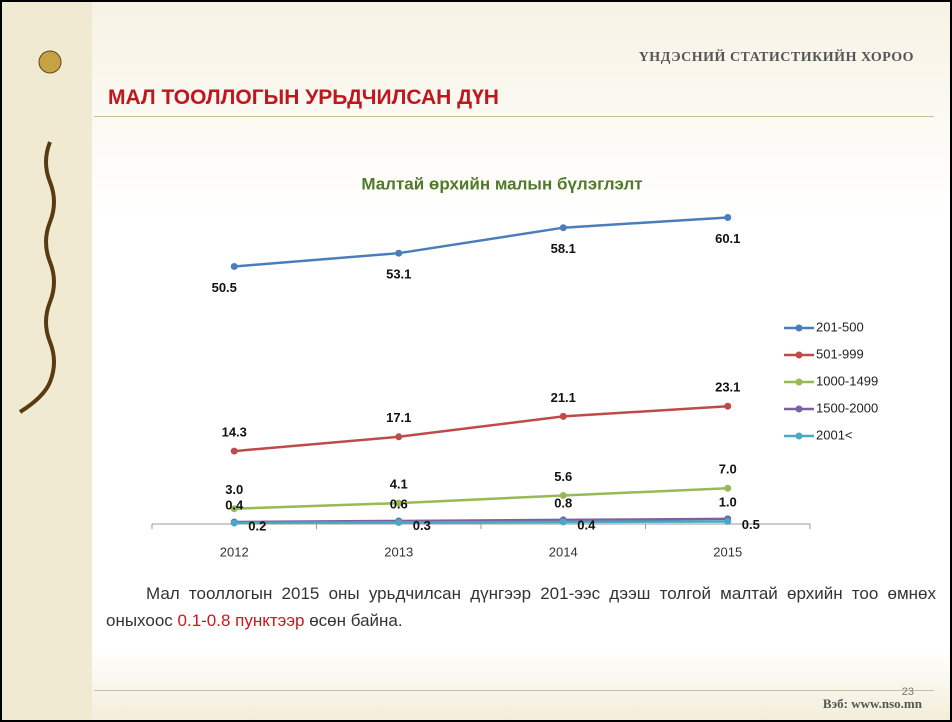  Describe the element at coordinates (840, 353) in the screenshot. I see `legend-label: 501-999` at that location.